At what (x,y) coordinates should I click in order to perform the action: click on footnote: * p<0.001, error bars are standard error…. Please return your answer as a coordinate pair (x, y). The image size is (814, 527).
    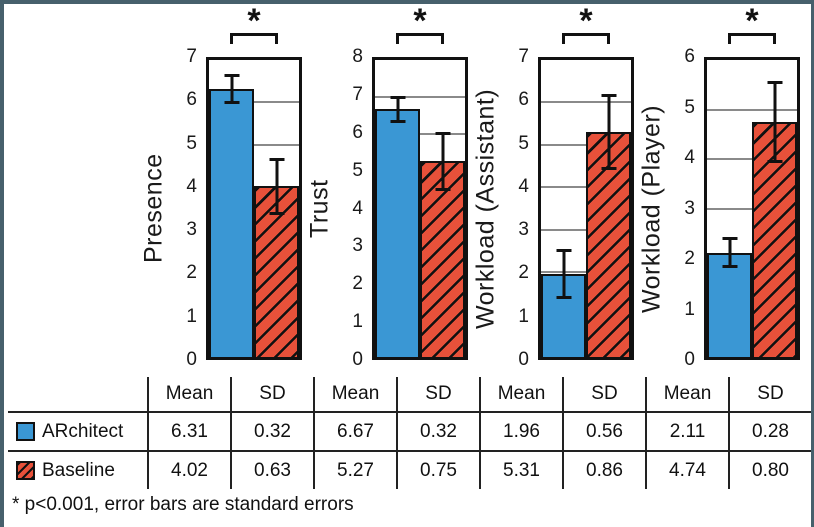
    Looking at the image, I should click on (183, 504).